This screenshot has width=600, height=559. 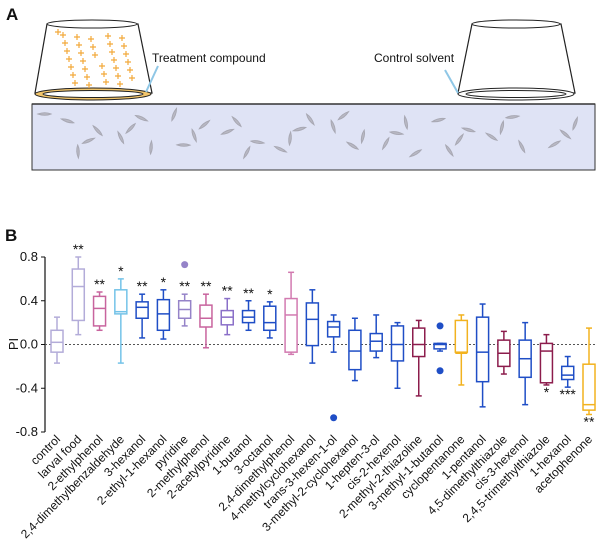 What do you see at coordinates (307, 133) in the screenshot?
I see `larvae` at bounding box center [307, 133].